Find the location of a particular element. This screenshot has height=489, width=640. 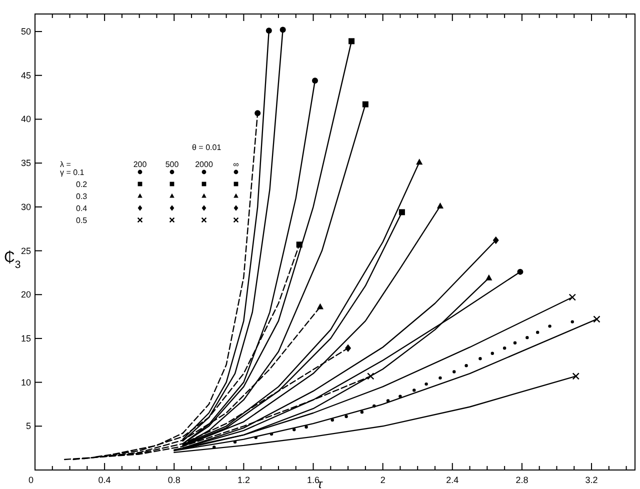

y-tick-label: 50 is located at coordinates (25, 31).